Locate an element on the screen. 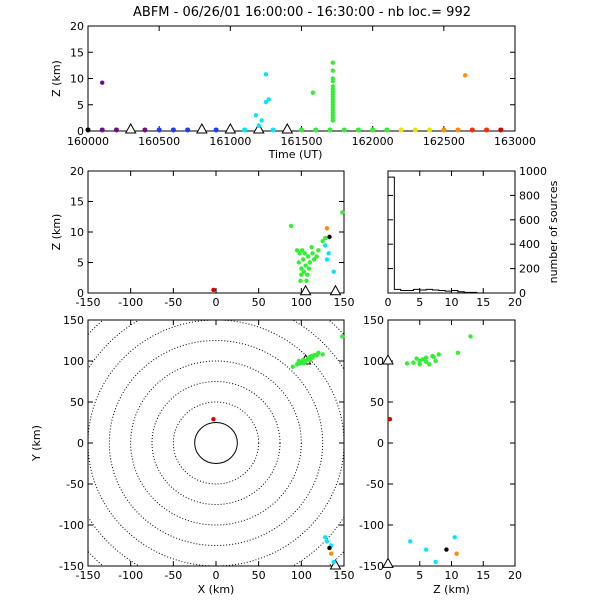 The height and width of the screenshot is (600, 600). xy-station-marker is located at coordinates (335, 564).